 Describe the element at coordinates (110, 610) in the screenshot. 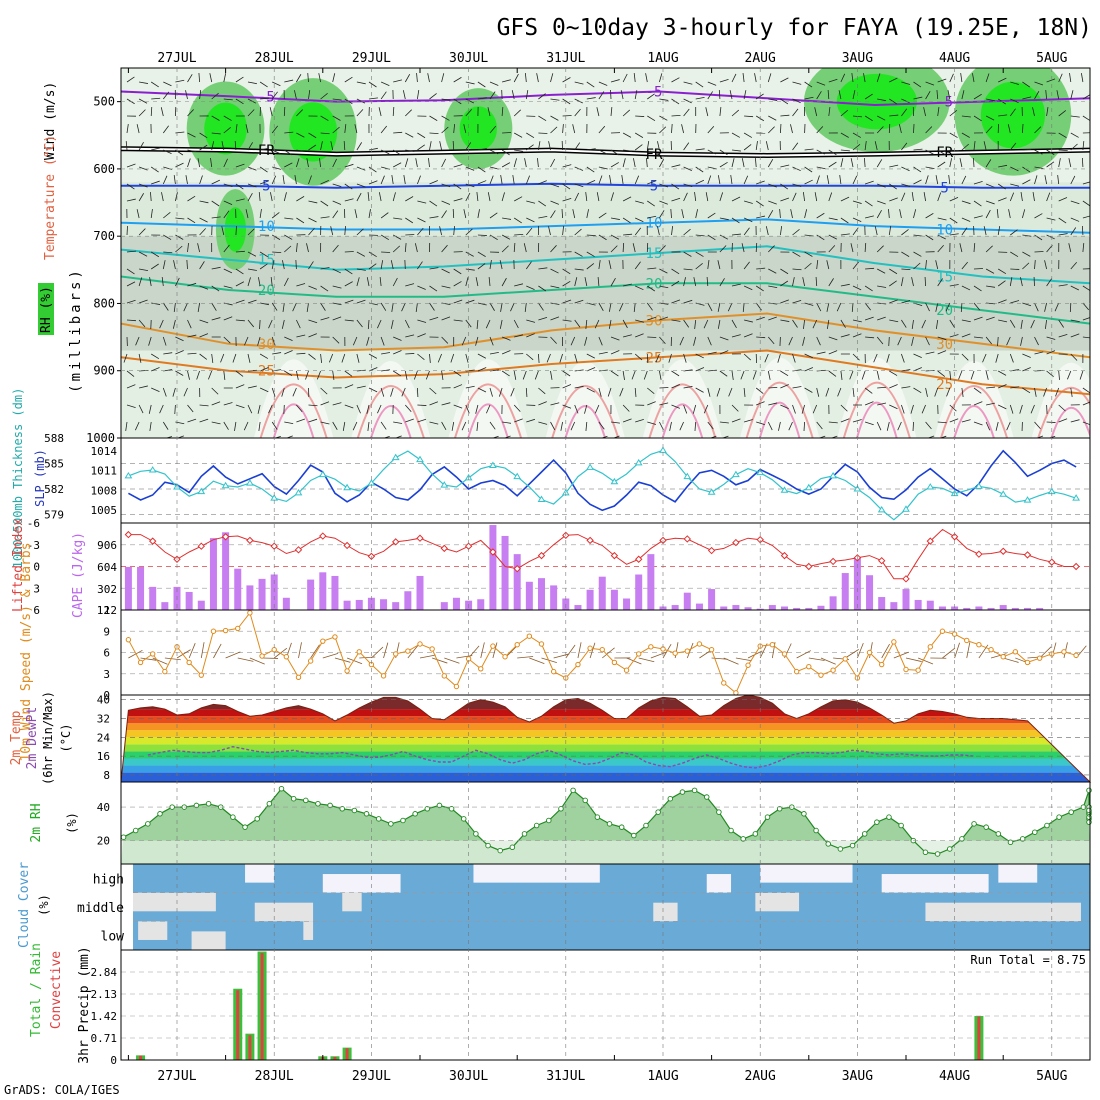

I see `y-tick-label-right: 12` at that location.